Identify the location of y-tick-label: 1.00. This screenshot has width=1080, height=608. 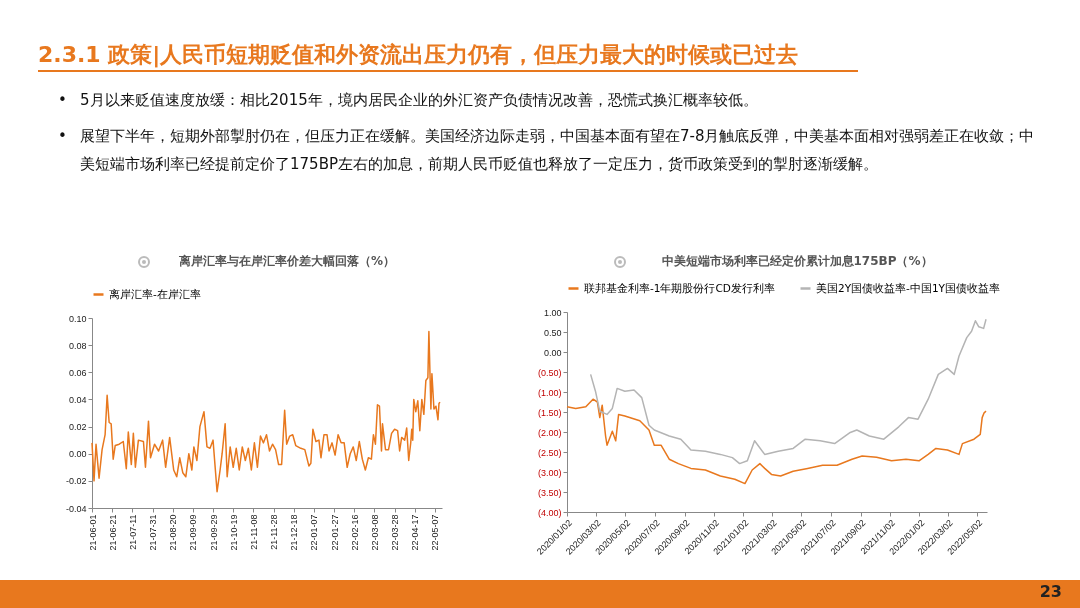
(552, 312).